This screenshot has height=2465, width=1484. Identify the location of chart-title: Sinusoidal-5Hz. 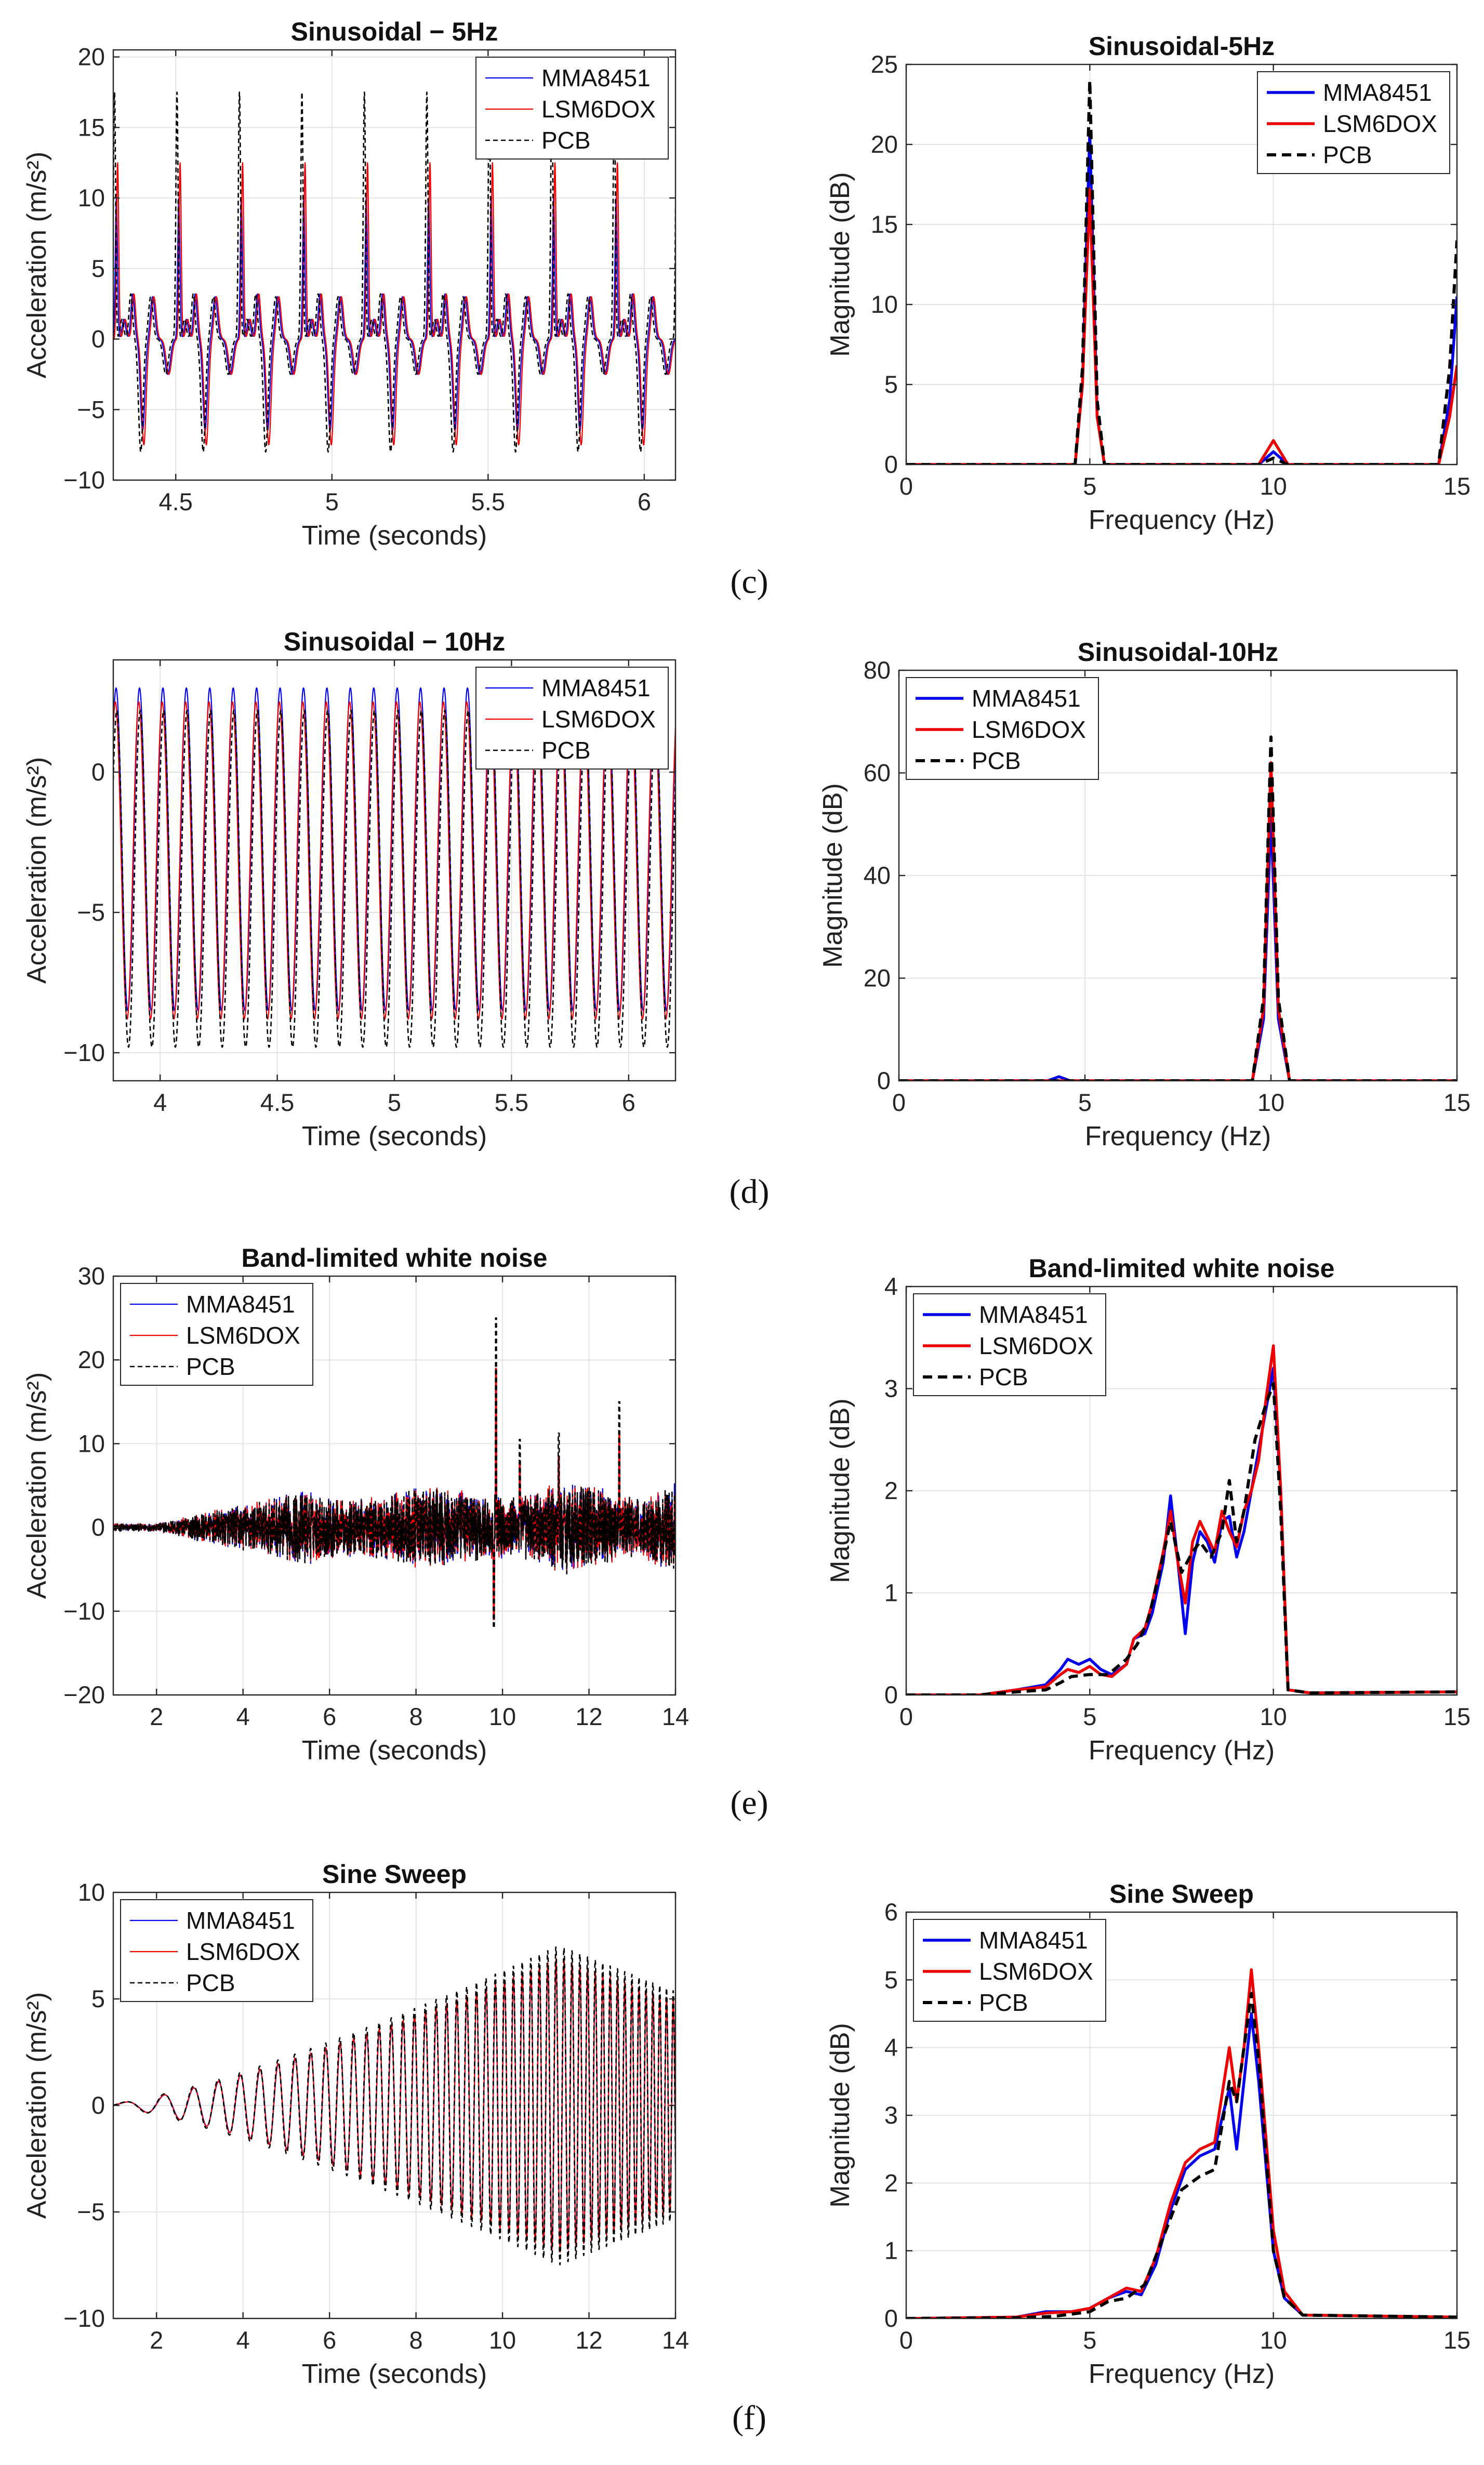
(1182, 46).